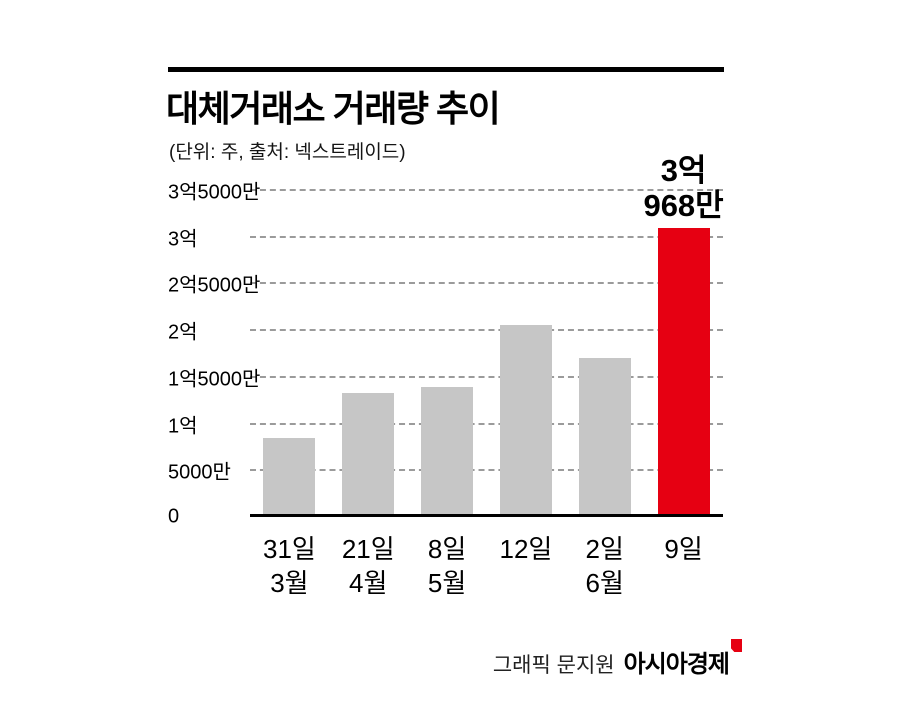 This screenshot has height=721, width=901. I want to click on x-tick-day: 21일, so click(368, 549).